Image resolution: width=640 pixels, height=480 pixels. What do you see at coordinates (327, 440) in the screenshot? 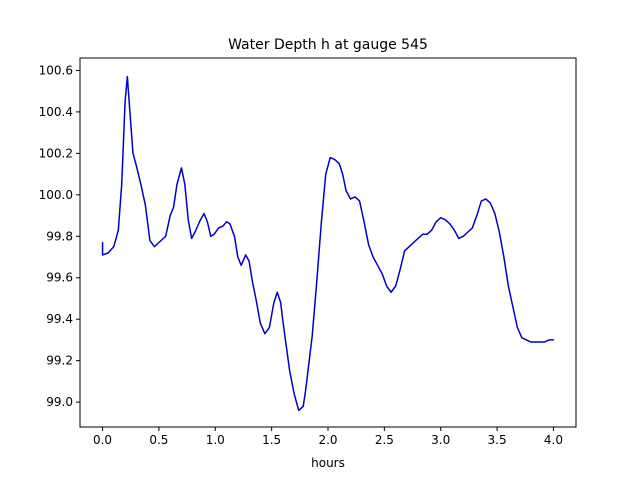
I see `x-tick-label: 2.0` at bounding box center [327, 440].